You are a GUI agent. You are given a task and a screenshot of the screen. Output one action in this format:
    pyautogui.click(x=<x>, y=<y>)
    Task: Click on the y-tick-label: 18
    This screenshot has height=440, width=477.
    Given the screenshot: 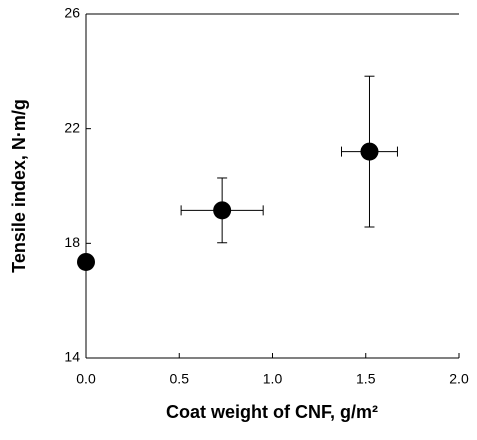 What is the action you would take?
    pyautogui.click(x=72, y=242)
    